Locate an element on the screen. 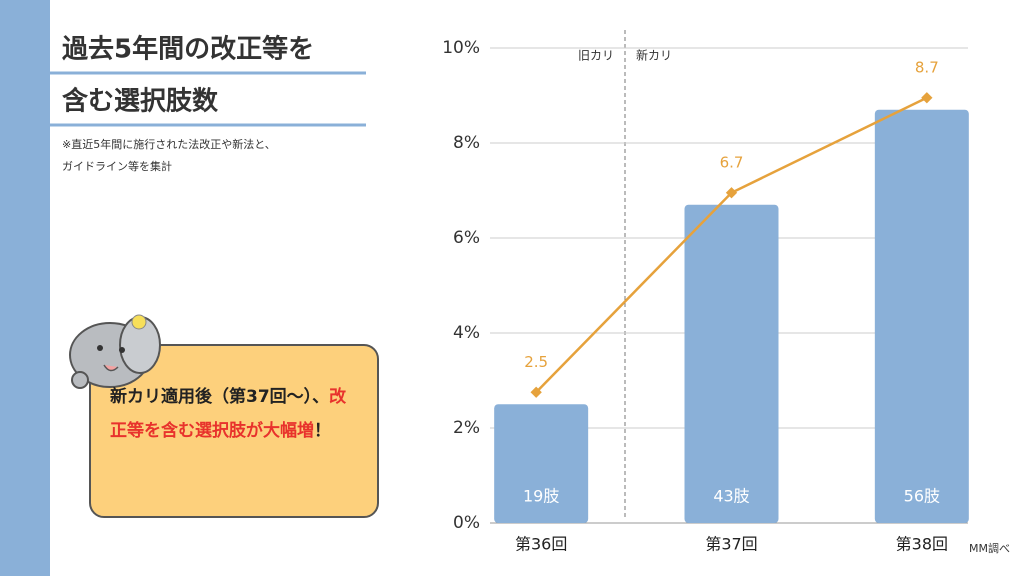  y-tick-label: 2% is located at coordinates (466, 428).